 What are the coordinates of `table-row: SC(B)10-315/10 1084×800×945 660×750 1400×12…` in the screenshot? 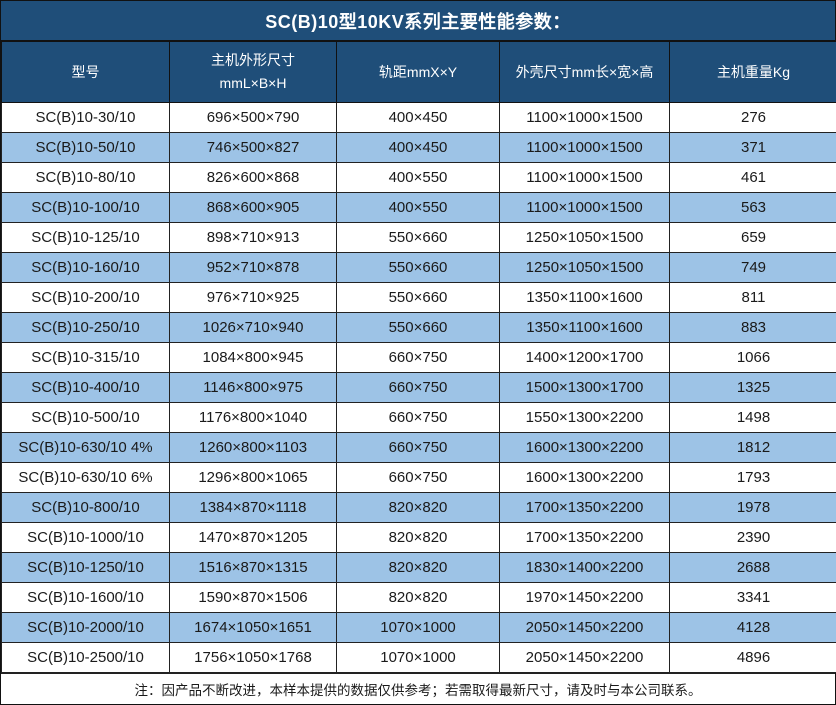 It's located at (418, 357).